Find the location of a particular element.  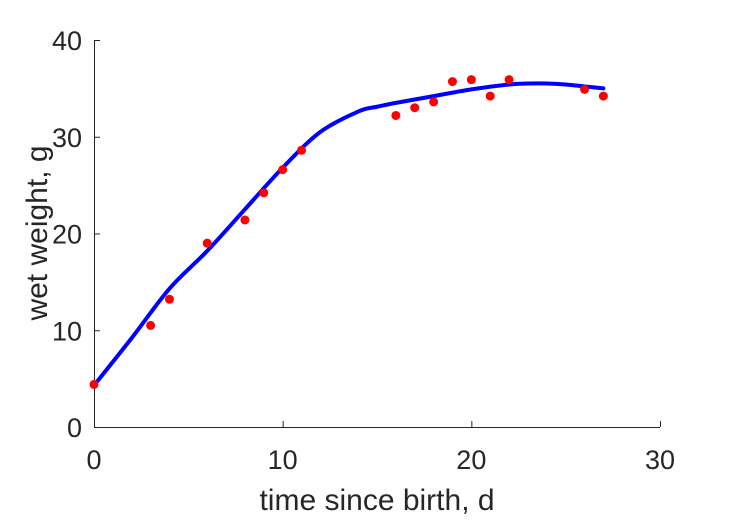

x-tick-label: 0 is located at coordinates (93, 460).